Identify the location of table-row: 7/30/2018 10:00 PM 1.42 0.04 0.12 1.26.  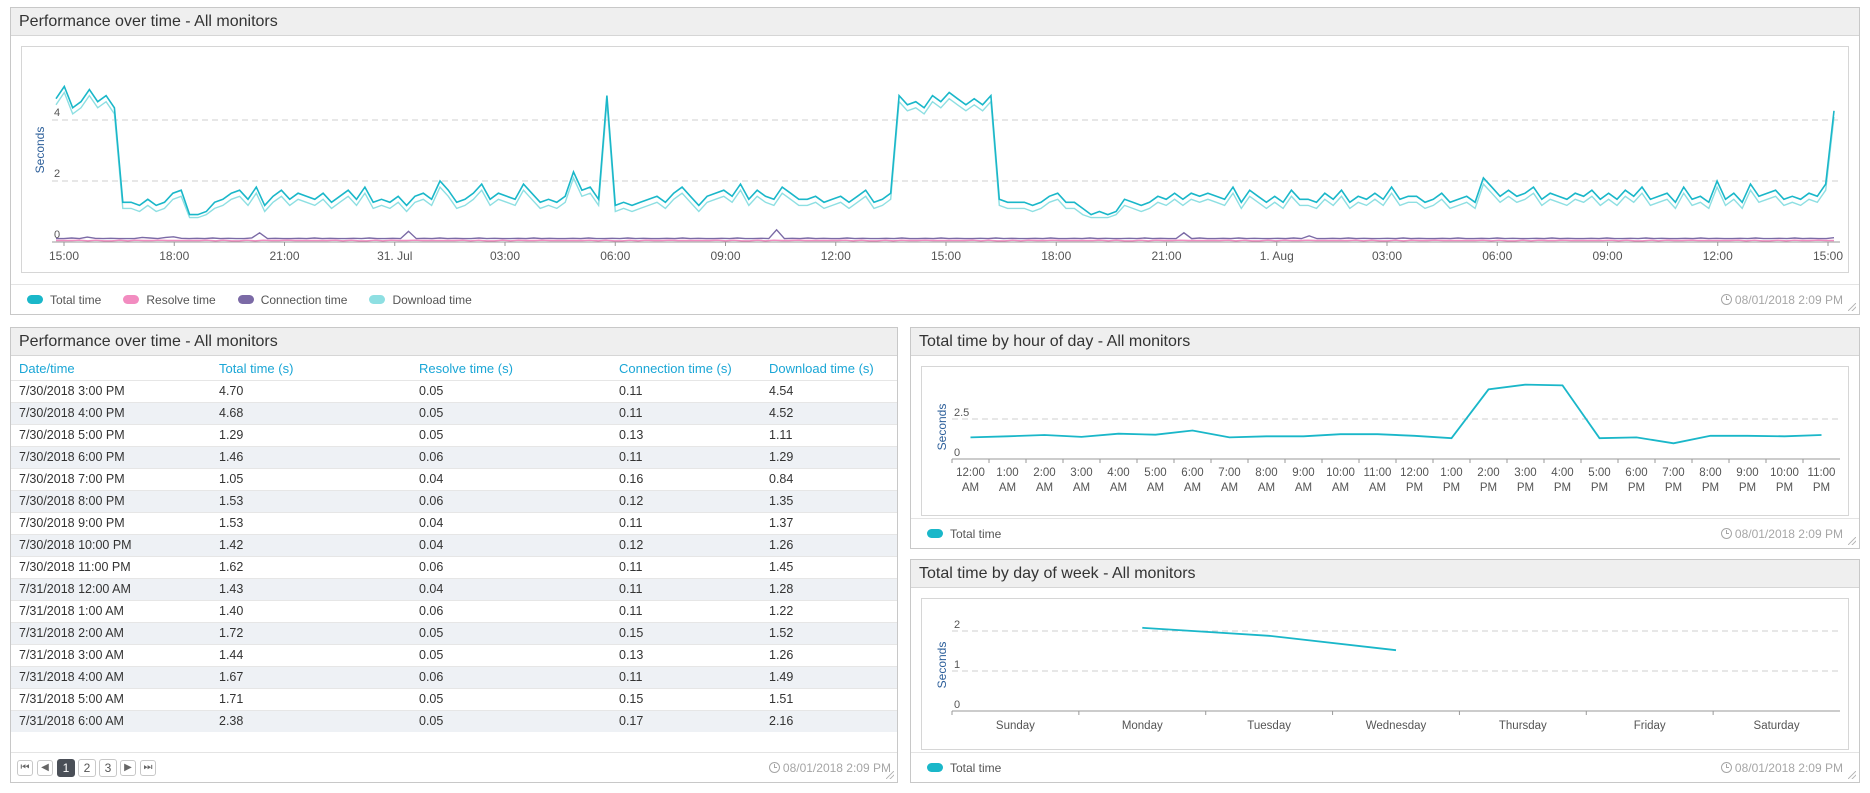
(454, 544).